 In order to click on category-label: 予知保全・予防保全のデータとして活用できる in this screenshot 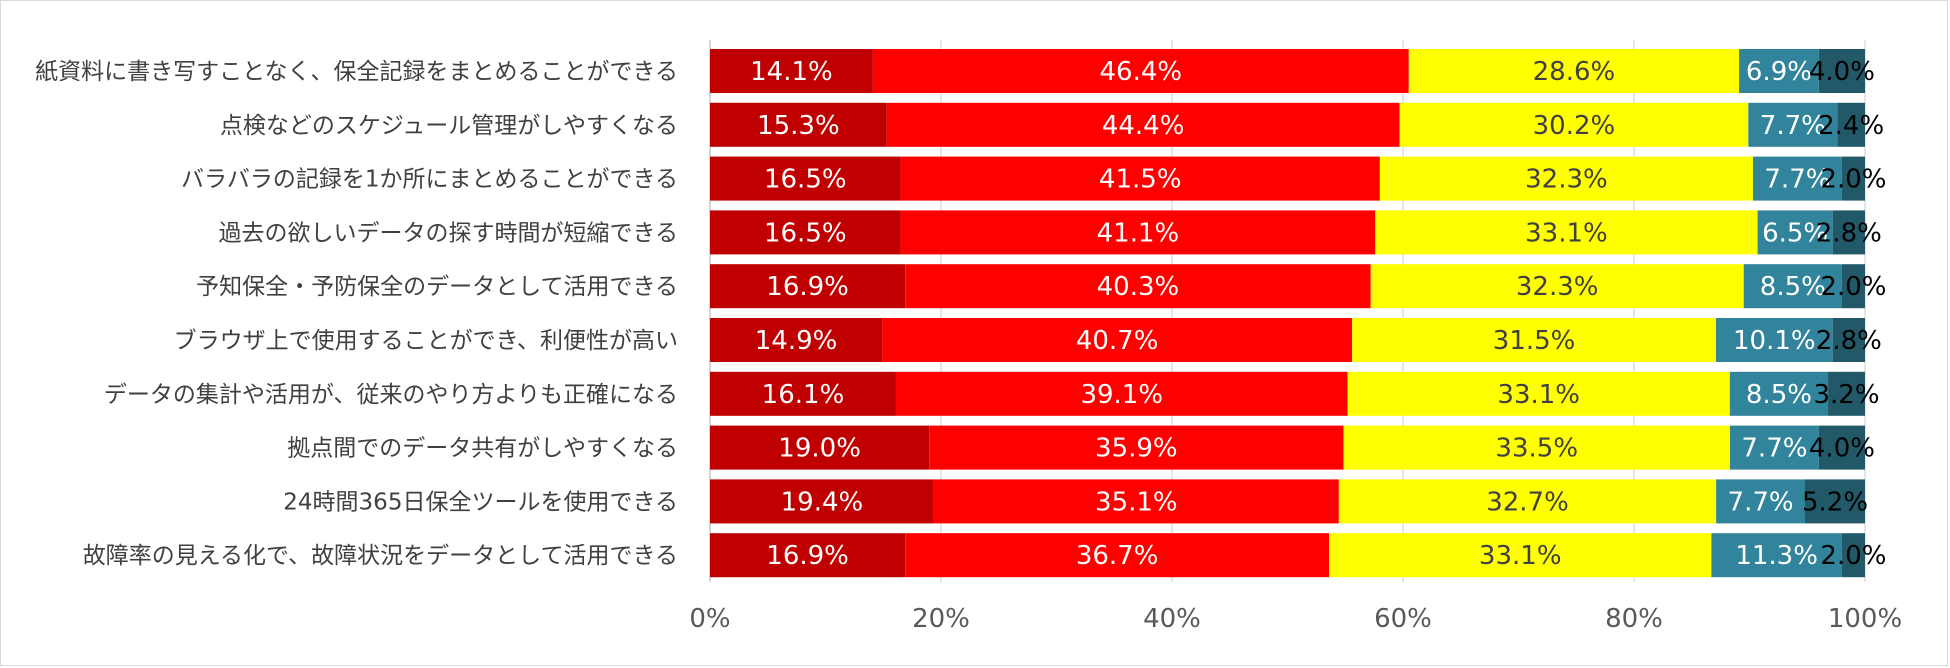, I will do `click(437, 287)`.